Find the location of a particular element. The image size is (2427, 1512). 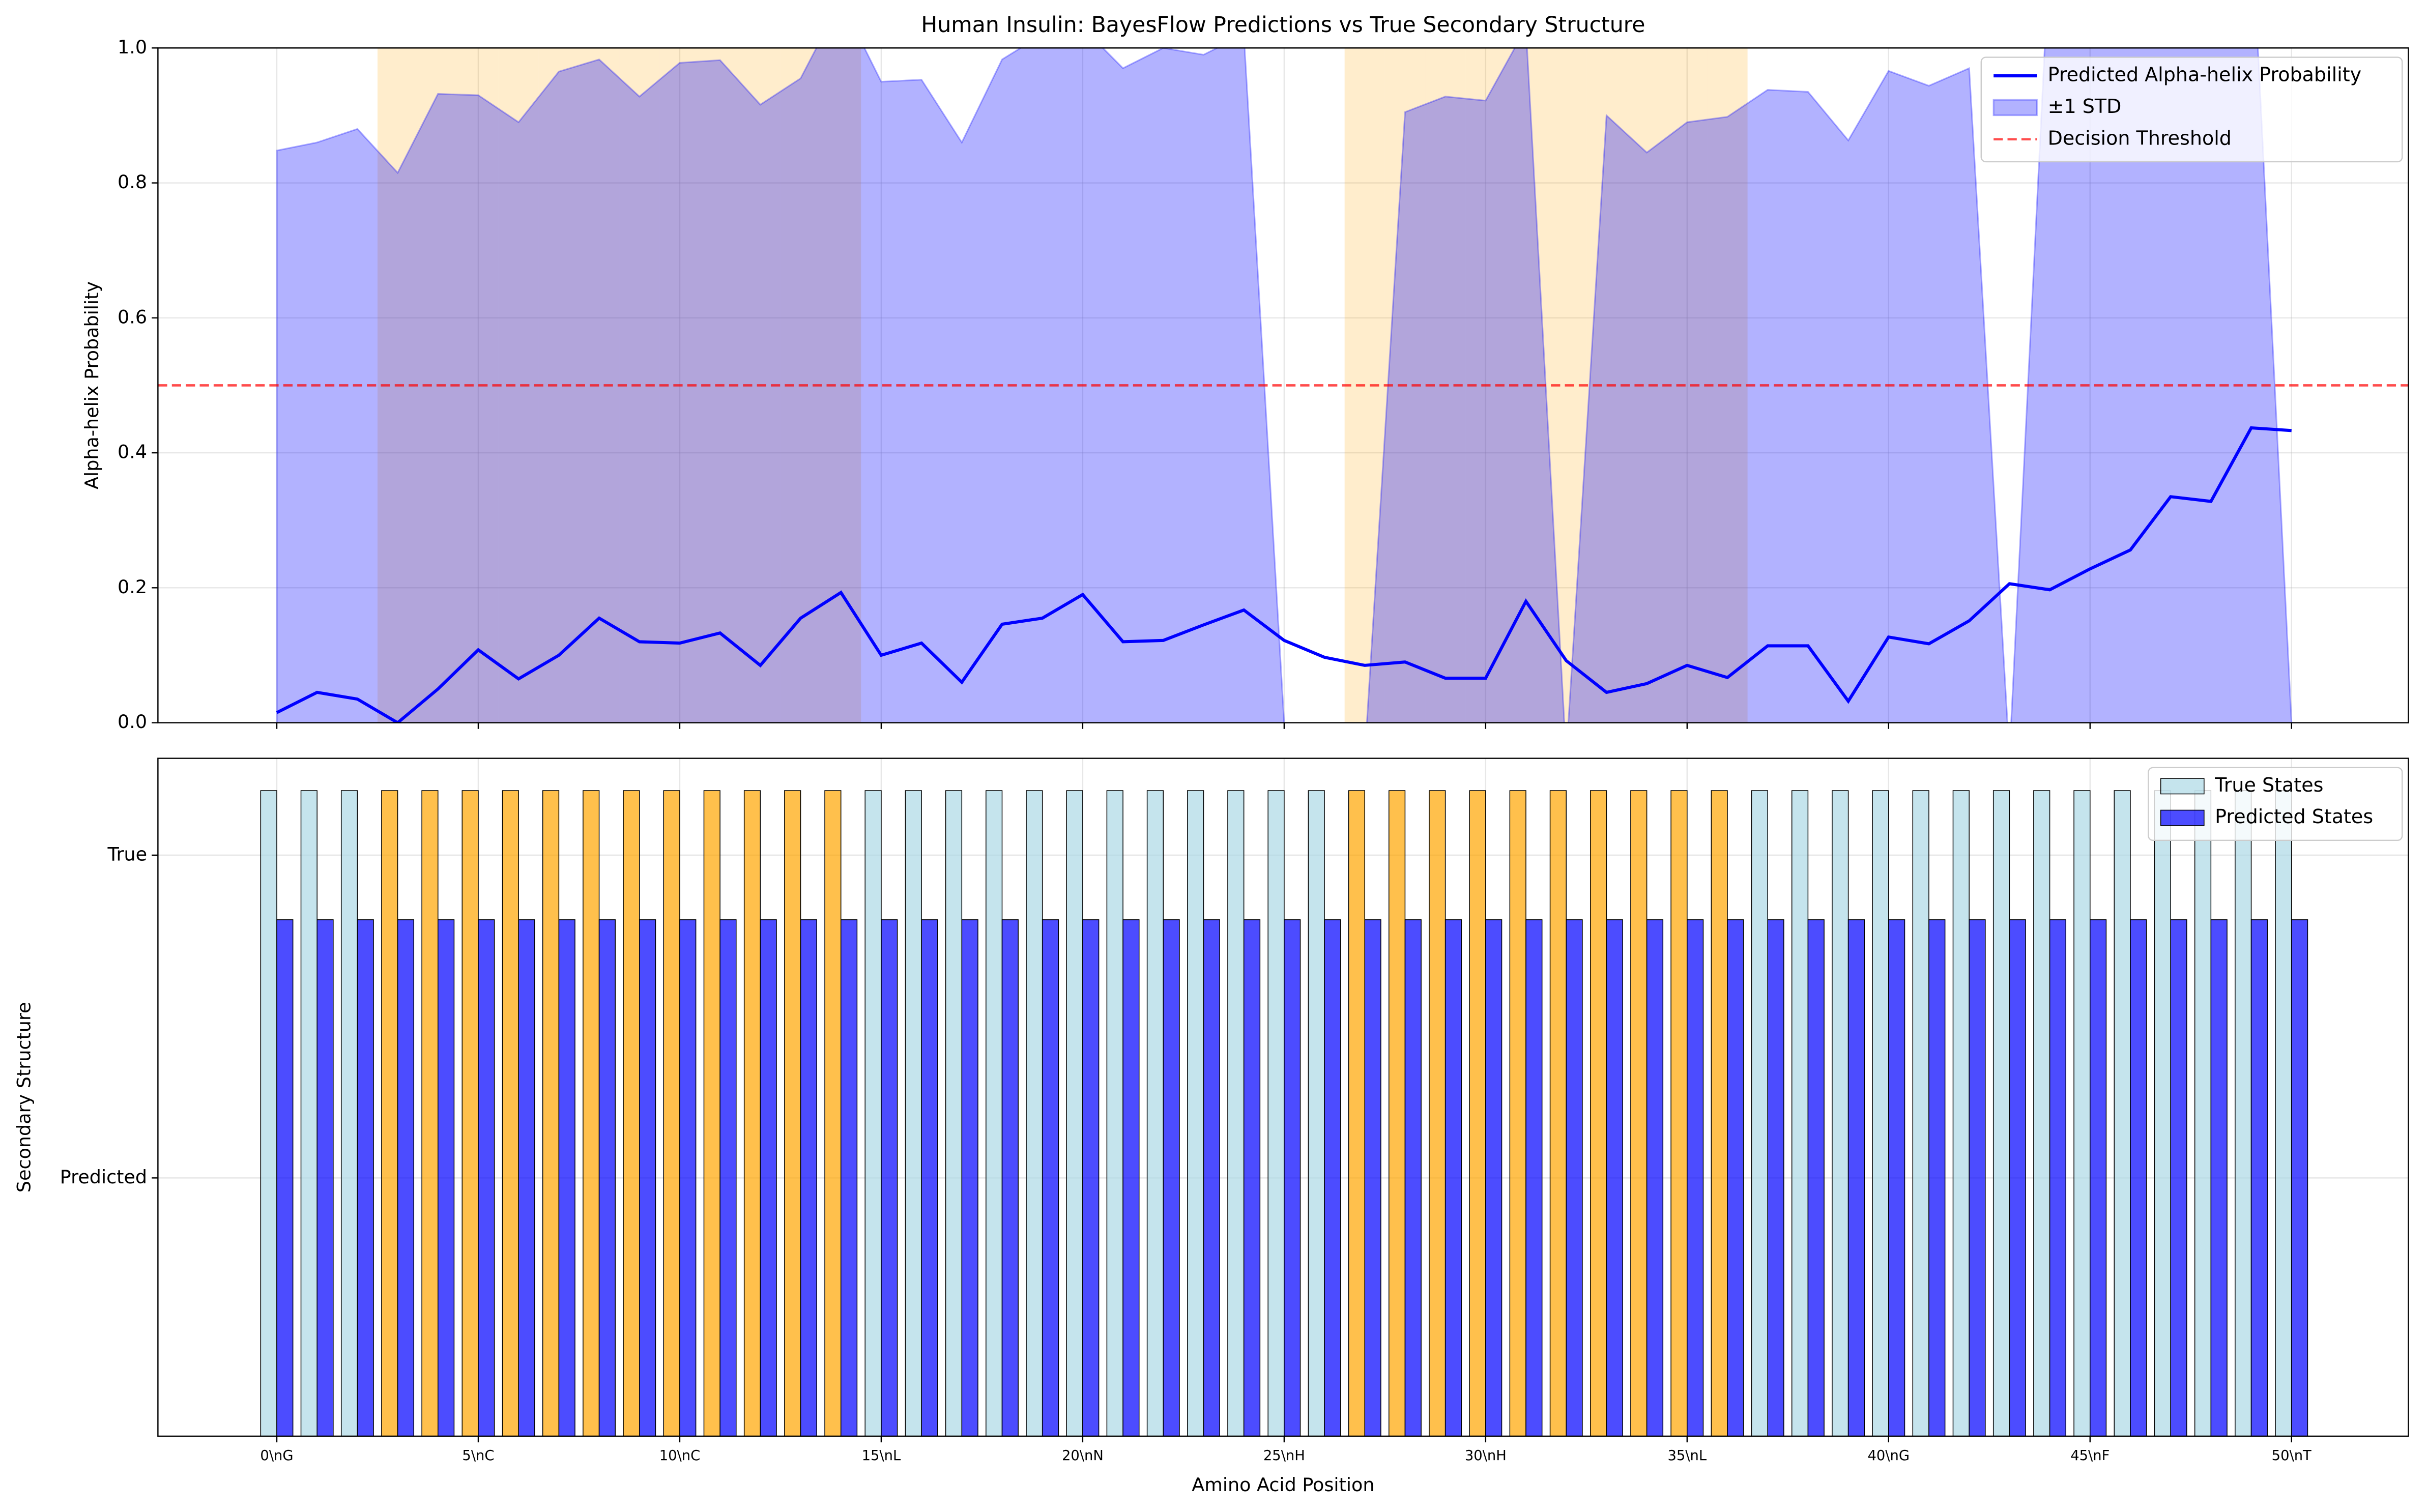

x-tick-label: 15\nL is located at coordinates (881, 1456).